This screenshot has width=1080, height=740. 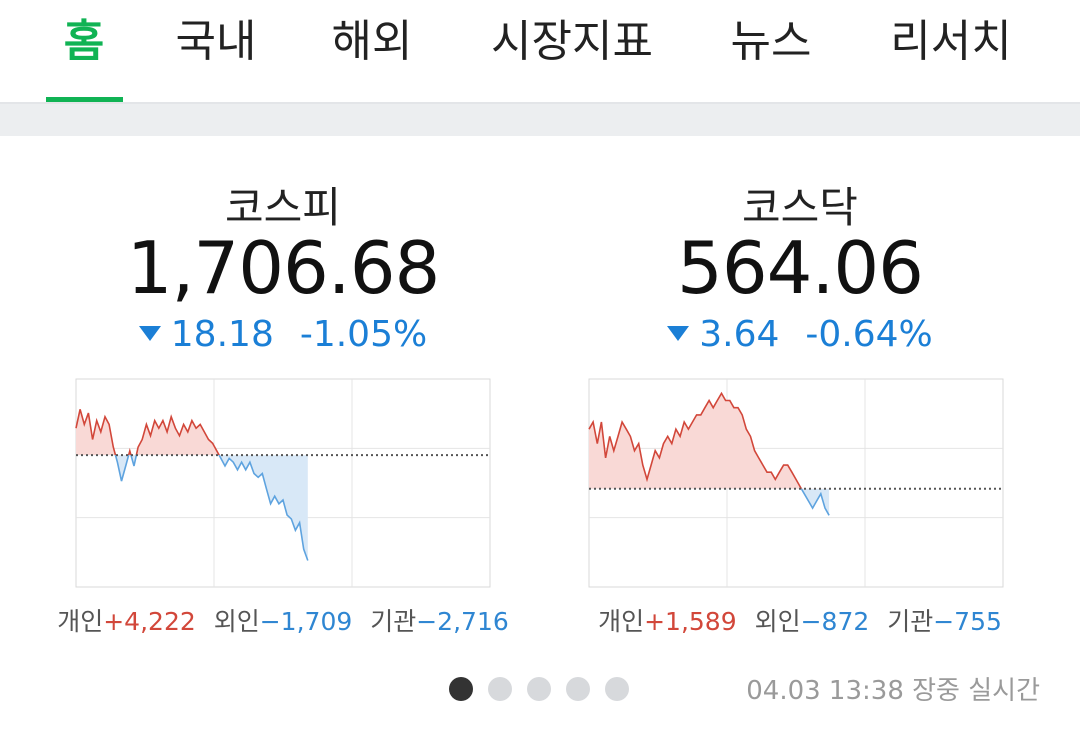 I want to click on active-tab-indicator, so click(x=84, y=99).